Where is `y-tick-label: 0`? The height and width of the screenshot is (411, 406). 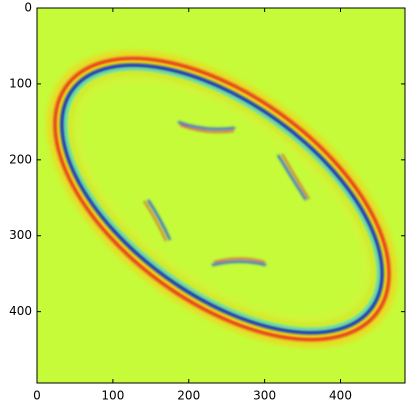
y-tick-label: 0 is located at coordinates (28, 8).